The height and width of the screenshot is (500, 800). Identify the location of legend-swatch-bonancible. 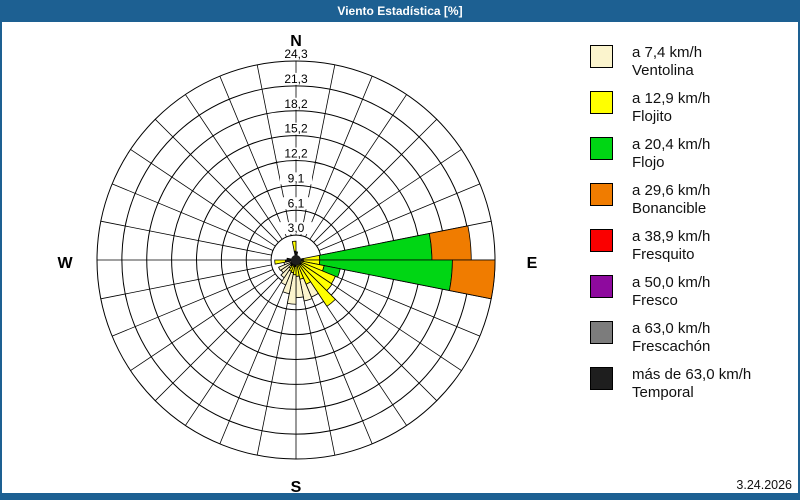
(601, 194).